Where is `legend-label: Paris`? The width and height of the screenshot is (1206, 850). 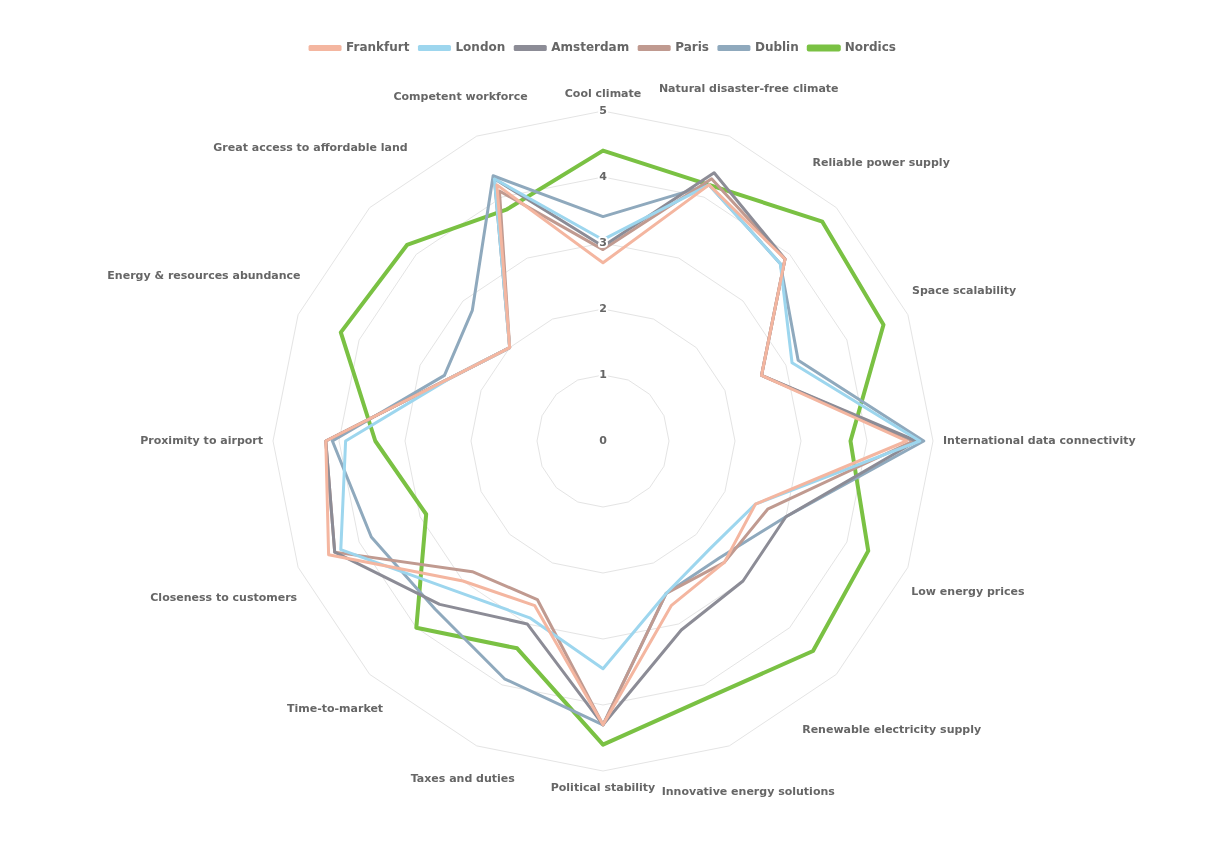 legend-label: Paris is located at coordinates (692, 47).